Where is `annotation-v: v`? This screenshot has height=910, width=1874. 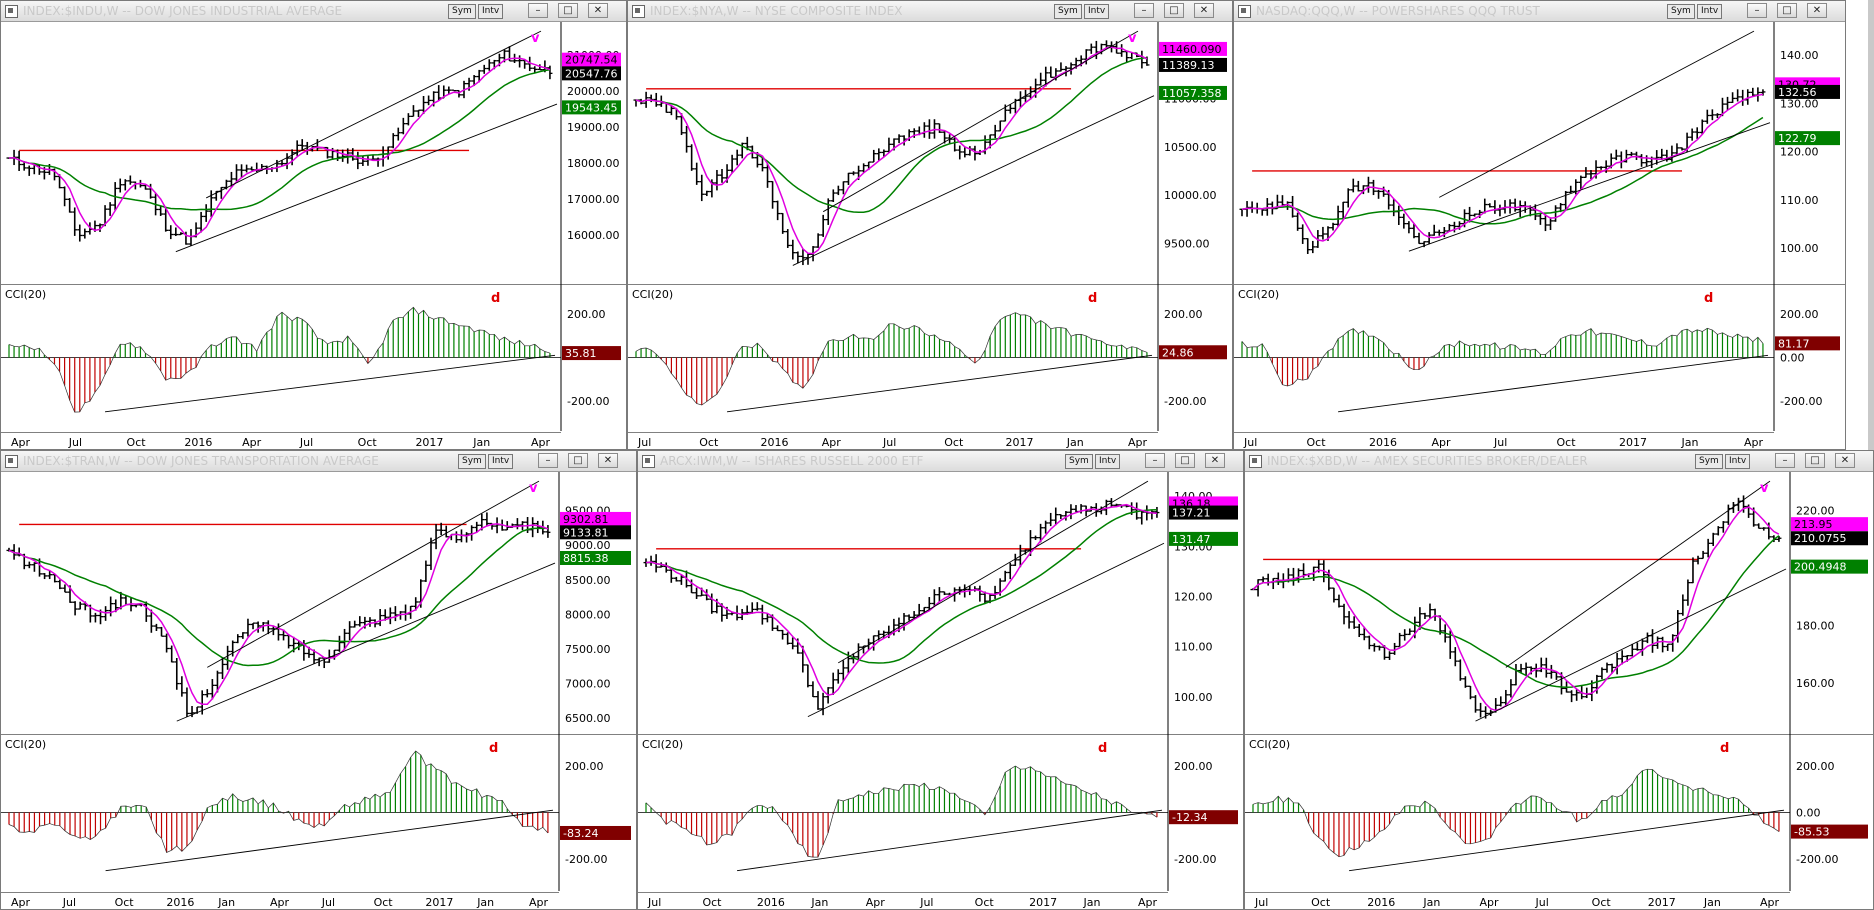 annotation-v: v is located at coordinates (535, 38).